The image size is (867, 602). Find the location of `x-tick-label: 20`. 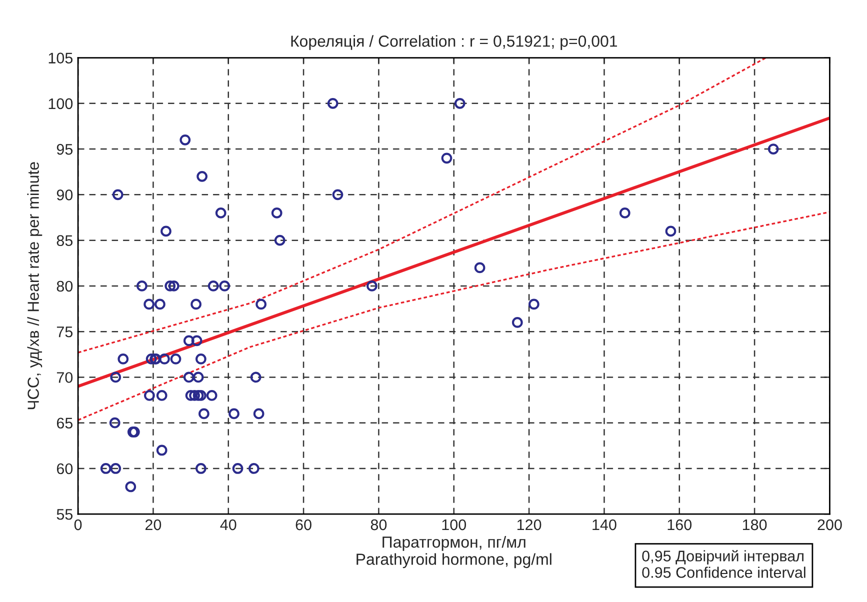

x-tick-label: 20 is located at coordinates (153, 524).